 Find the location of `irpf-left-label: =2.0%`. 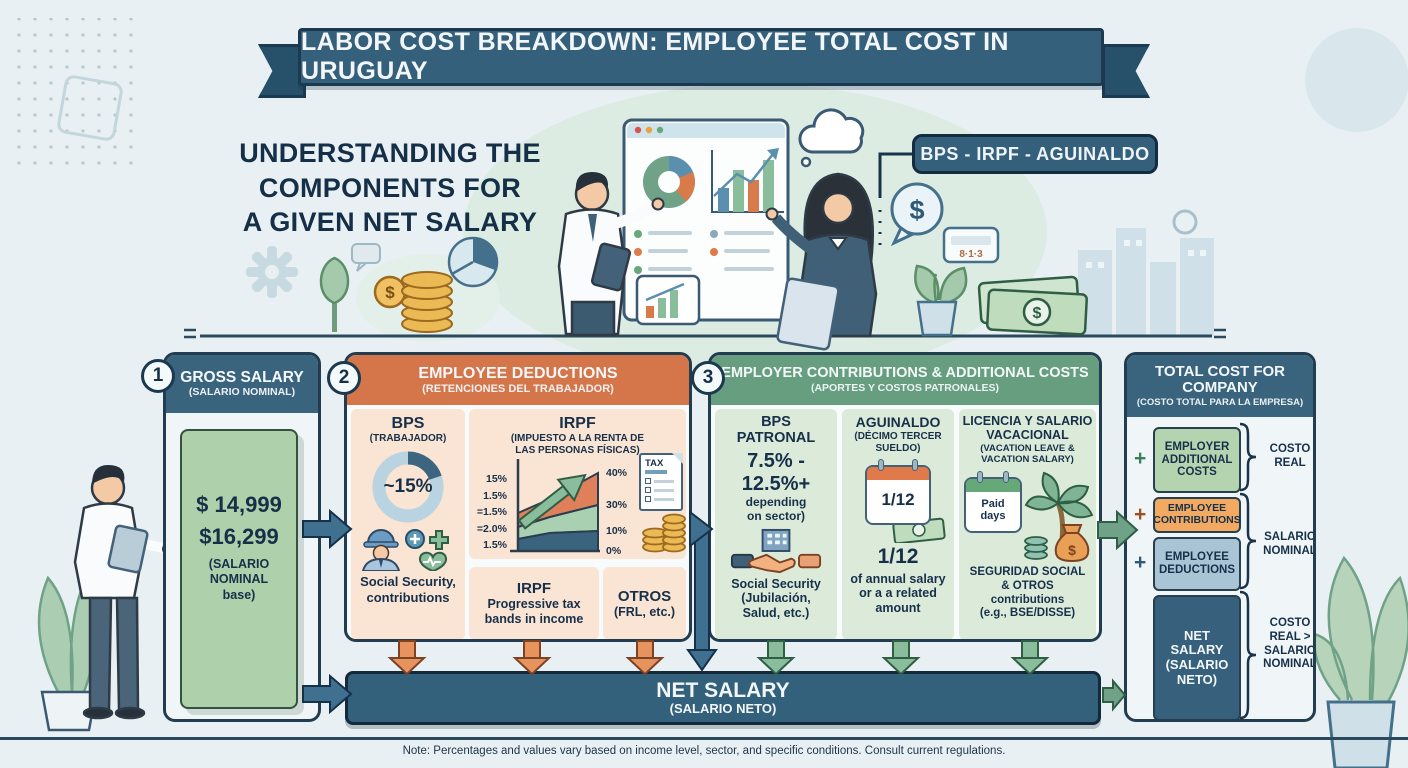

irpf-left-label: =2.0% is located at coordinates (491, 528).